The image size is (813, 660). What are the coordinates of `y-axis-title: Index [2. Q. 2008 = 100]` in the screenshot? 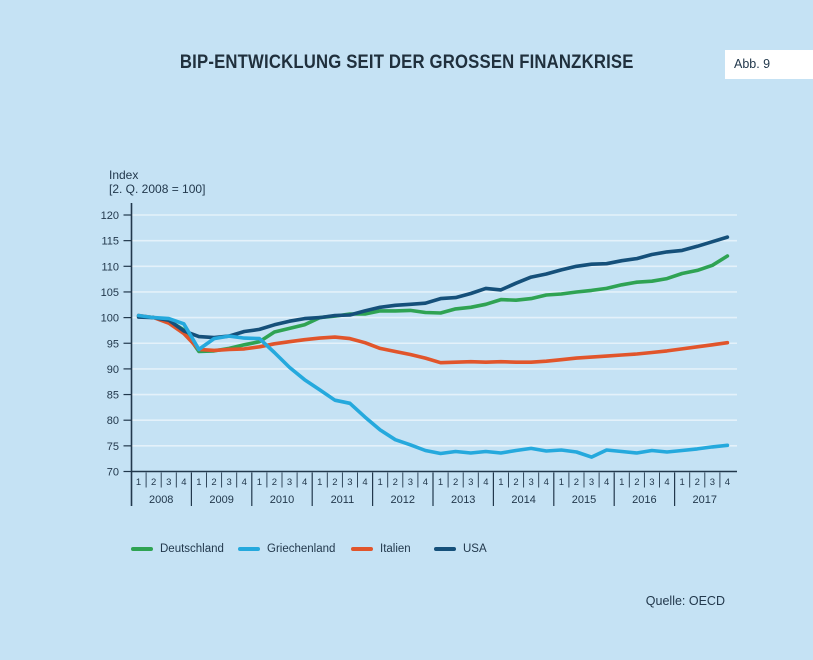 It's located at (157, 182).